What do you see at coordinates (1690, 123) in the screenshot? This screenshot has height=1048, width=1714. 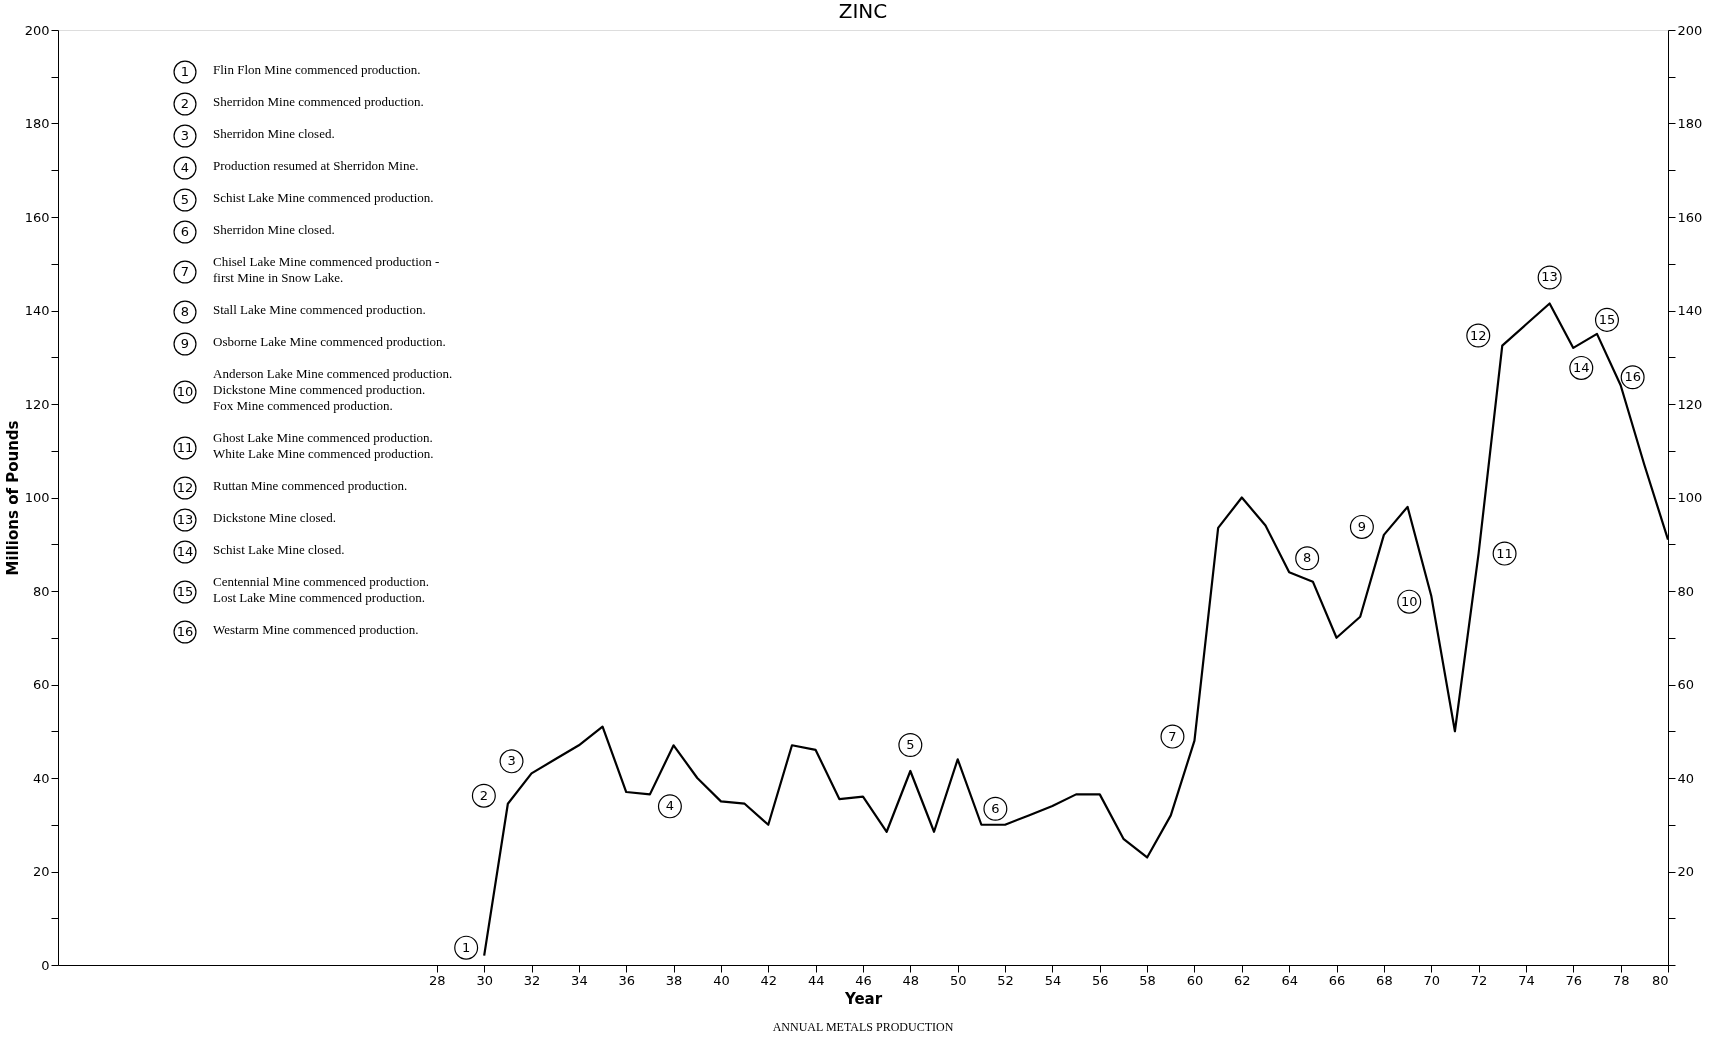 I see `y2-tick-label: 180` at bounding box center [1690, 123].